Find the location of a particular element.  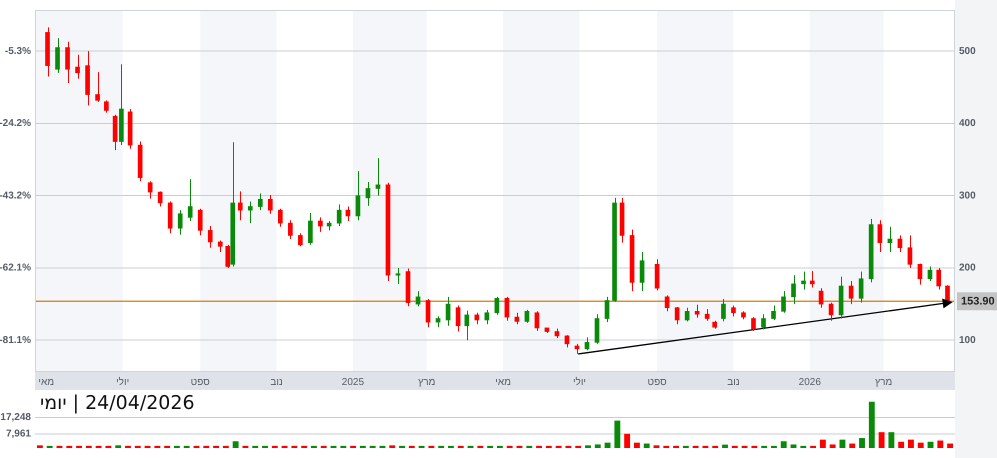

y-tick-label: 500 is located at coordinates (967, 51).